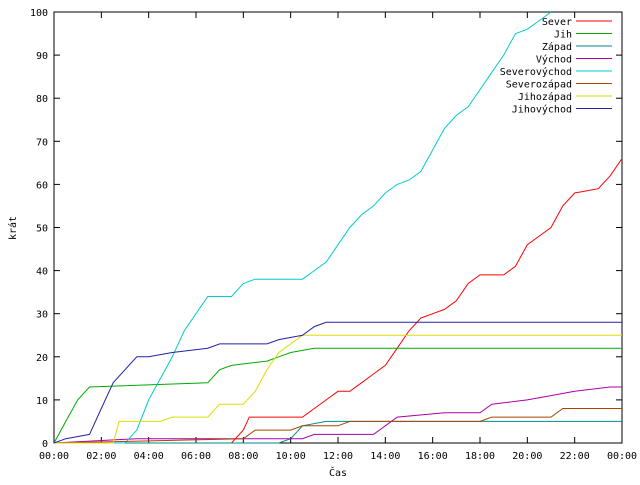  I want to click on series-line-Severozápad, so click(337, 426).